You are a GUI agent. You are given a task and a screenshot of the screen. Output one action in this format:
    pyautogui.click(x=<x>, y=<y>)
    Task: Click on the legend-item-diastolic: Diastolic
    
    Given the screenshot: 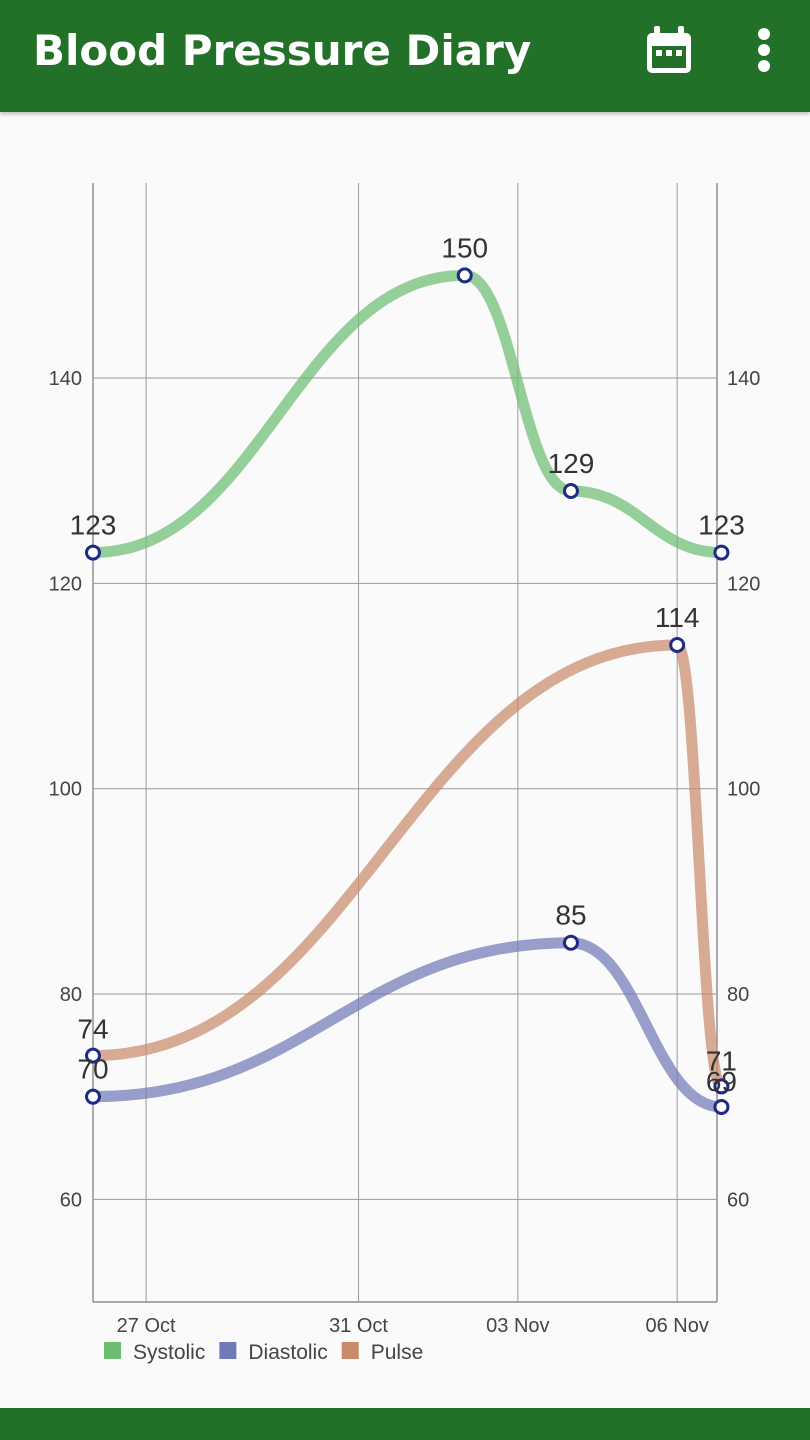 What is the action you would take?
    pyautogui.click(x=287, y=1352)
    